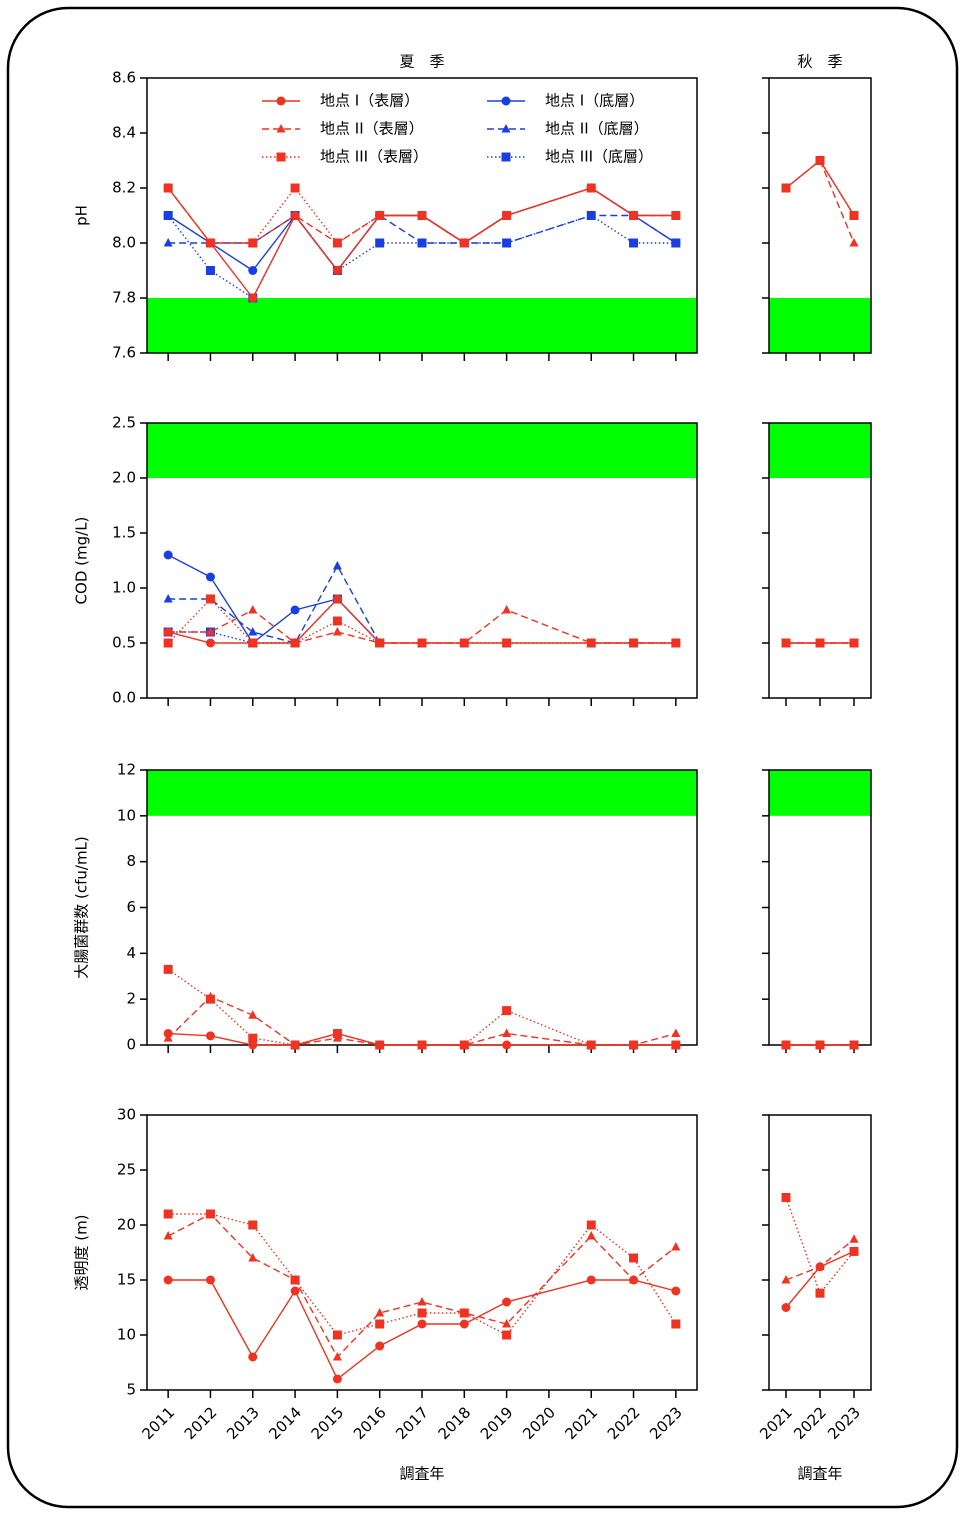 The width and height of the screenshot is (965, 1515). I want to click on legend-label: 地点 I（底層）, so click(594, 101).